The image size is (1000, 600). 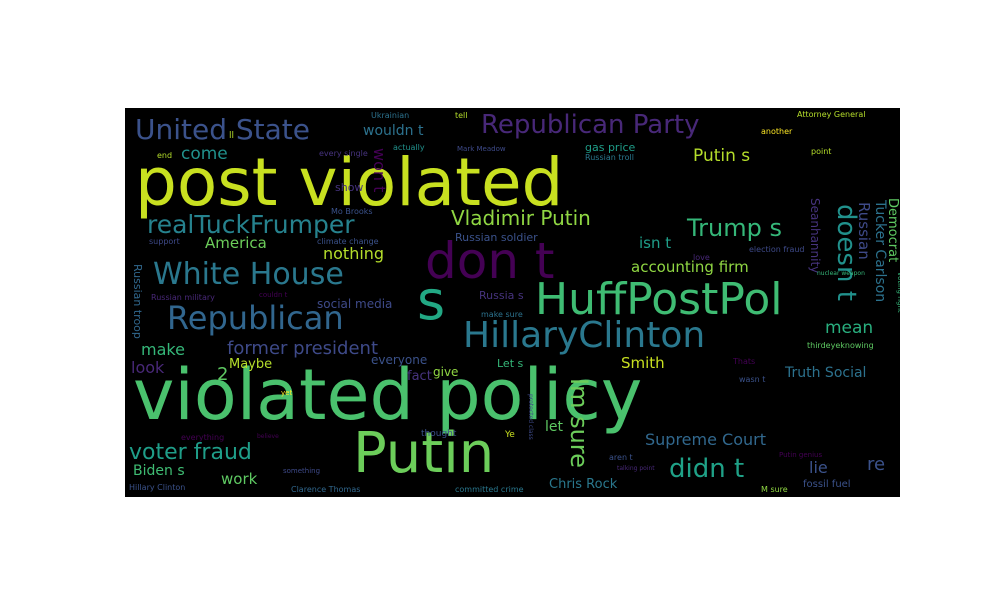 I want to click on word-another: another, so click(x=777, y=131).